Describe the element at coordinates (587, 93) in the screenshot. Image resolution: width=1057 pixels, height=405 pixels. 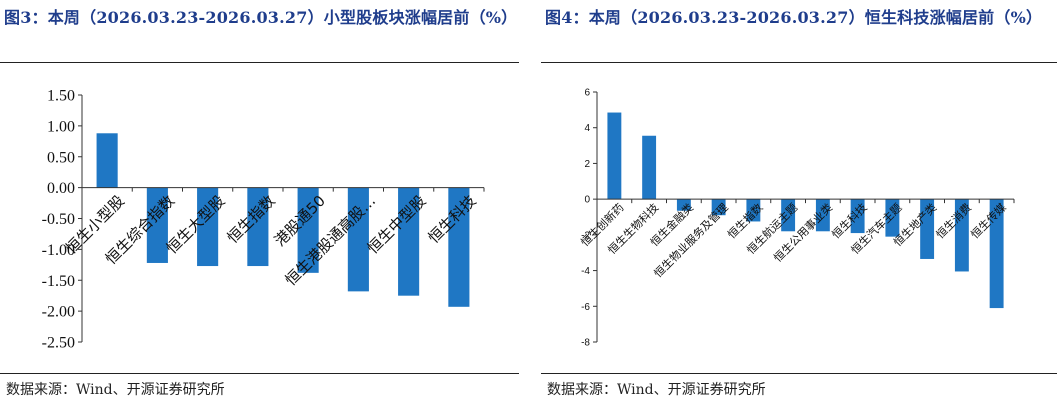
I see `y-tick-label: 6` at that location.